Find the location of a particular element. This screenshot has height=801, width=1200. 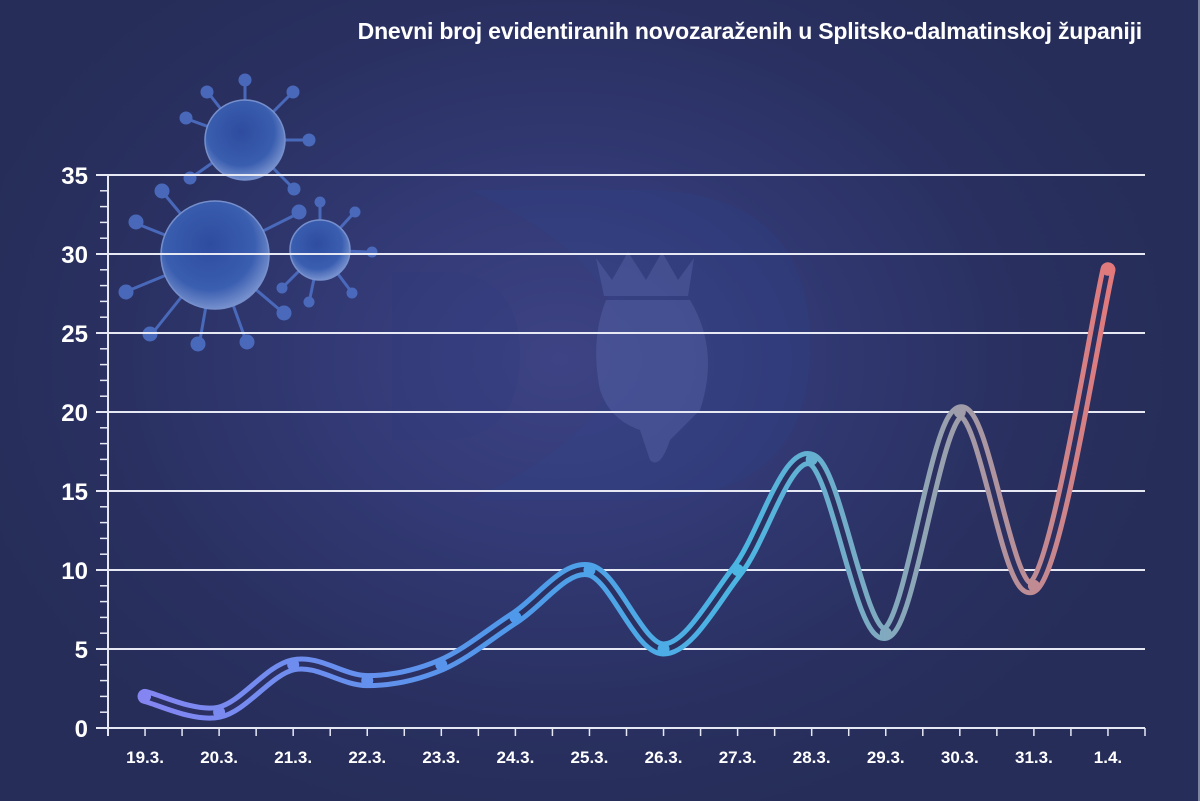

y-tick-label: 35 is located at coordinates (74, 176).